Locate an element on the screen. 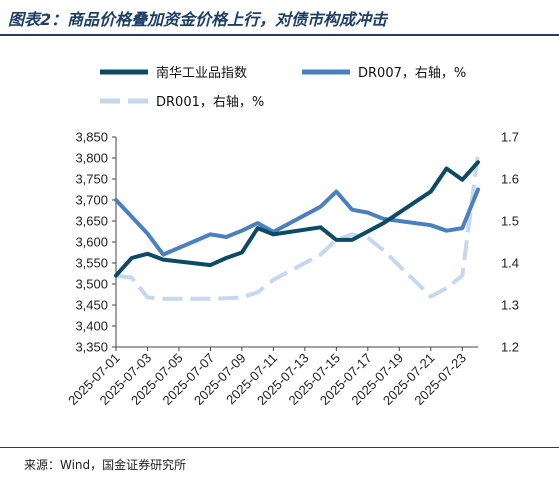  left-tick-label: 3,850 is located at coordinates (91, 137).